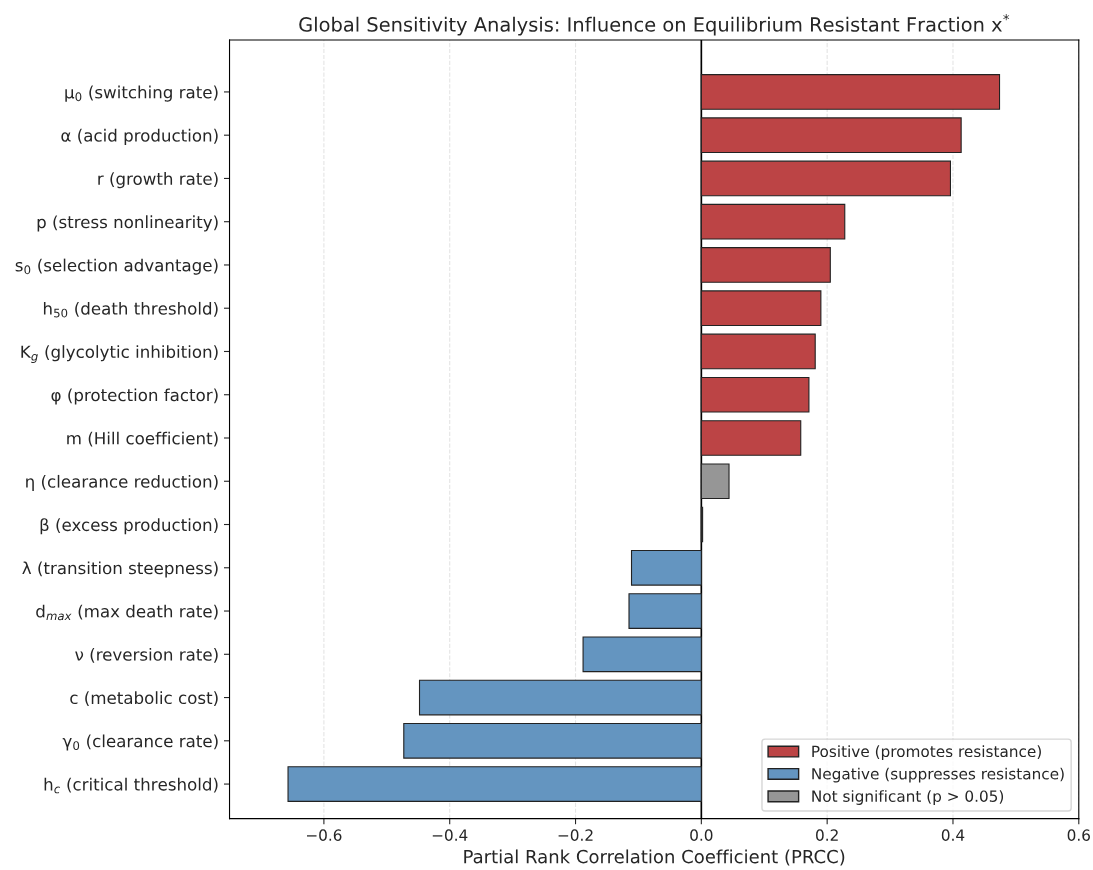 This screenshot has width=1093, height=870. Describe the element at coordinates (119, 354) in the screenshot. I see `y-tick-label: K$_{g}$ (glycolytic inhibition)` at that location.